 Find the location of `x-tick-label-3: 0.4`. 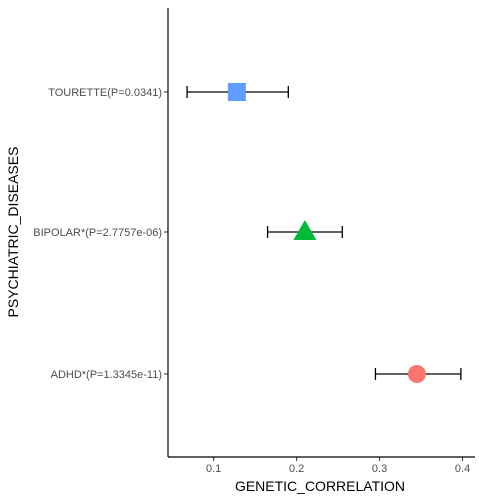

x-tick-label-3: 0.4 is located at coordinates (462, 469).